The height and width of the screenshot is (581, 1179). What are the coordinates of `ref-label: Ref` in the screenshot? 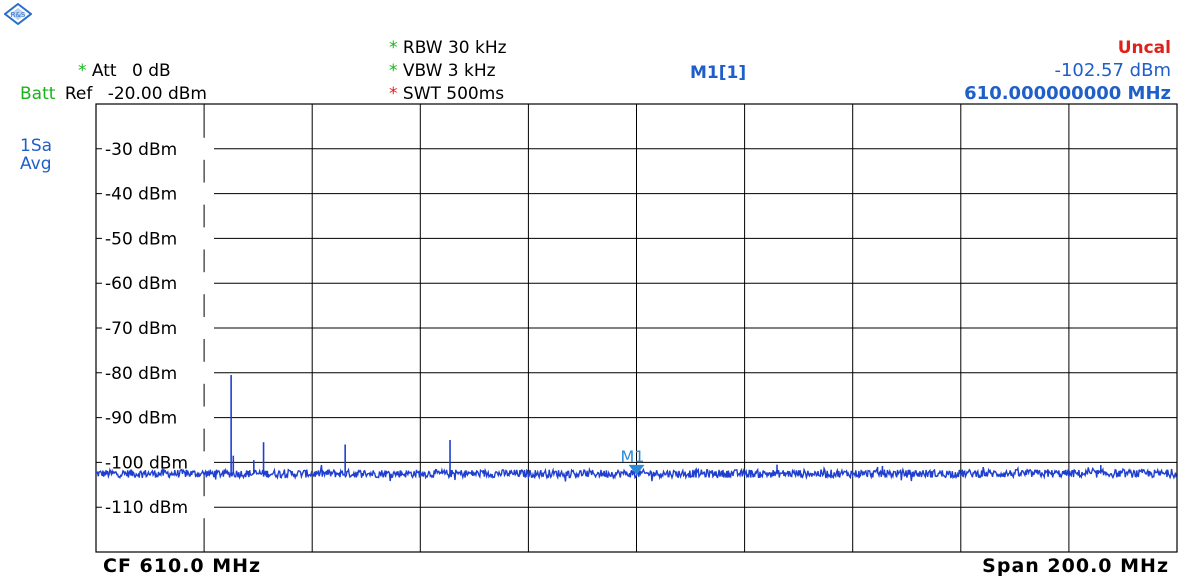 It's located at (78, 94).